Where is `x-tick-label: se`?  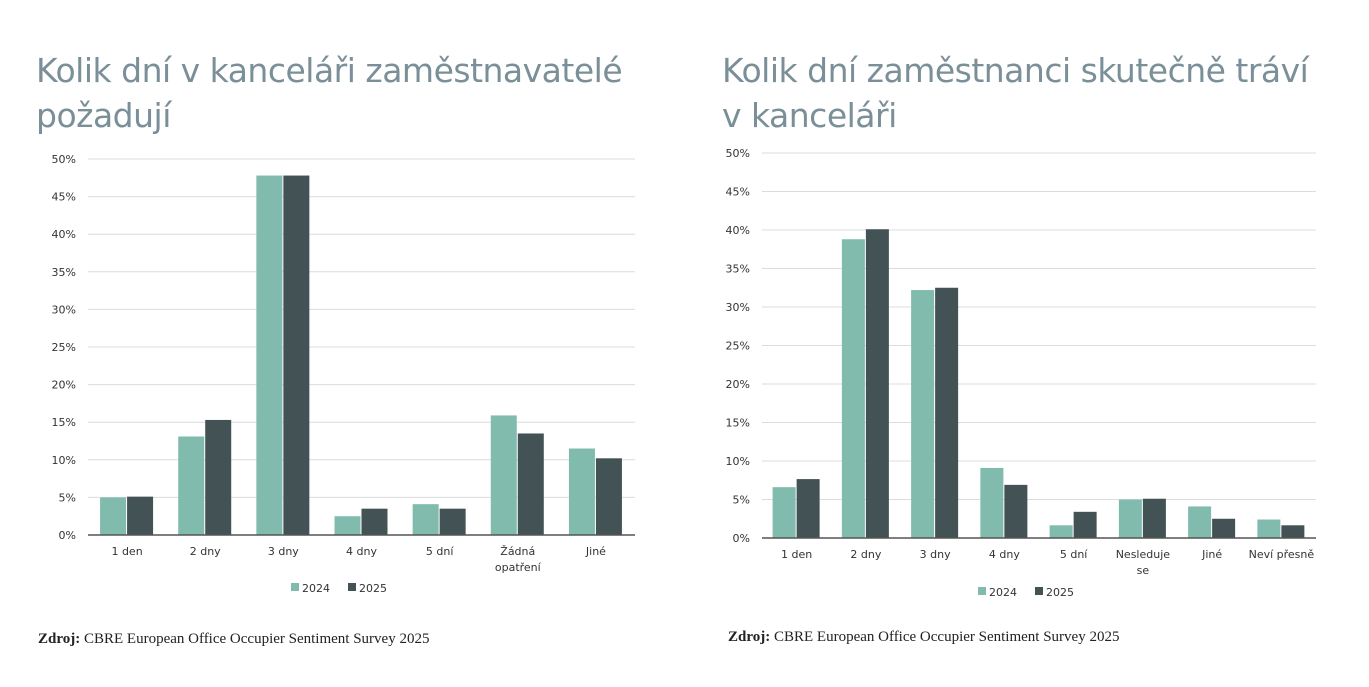 x-tick-label: se is located at coordinates (1143, 570).